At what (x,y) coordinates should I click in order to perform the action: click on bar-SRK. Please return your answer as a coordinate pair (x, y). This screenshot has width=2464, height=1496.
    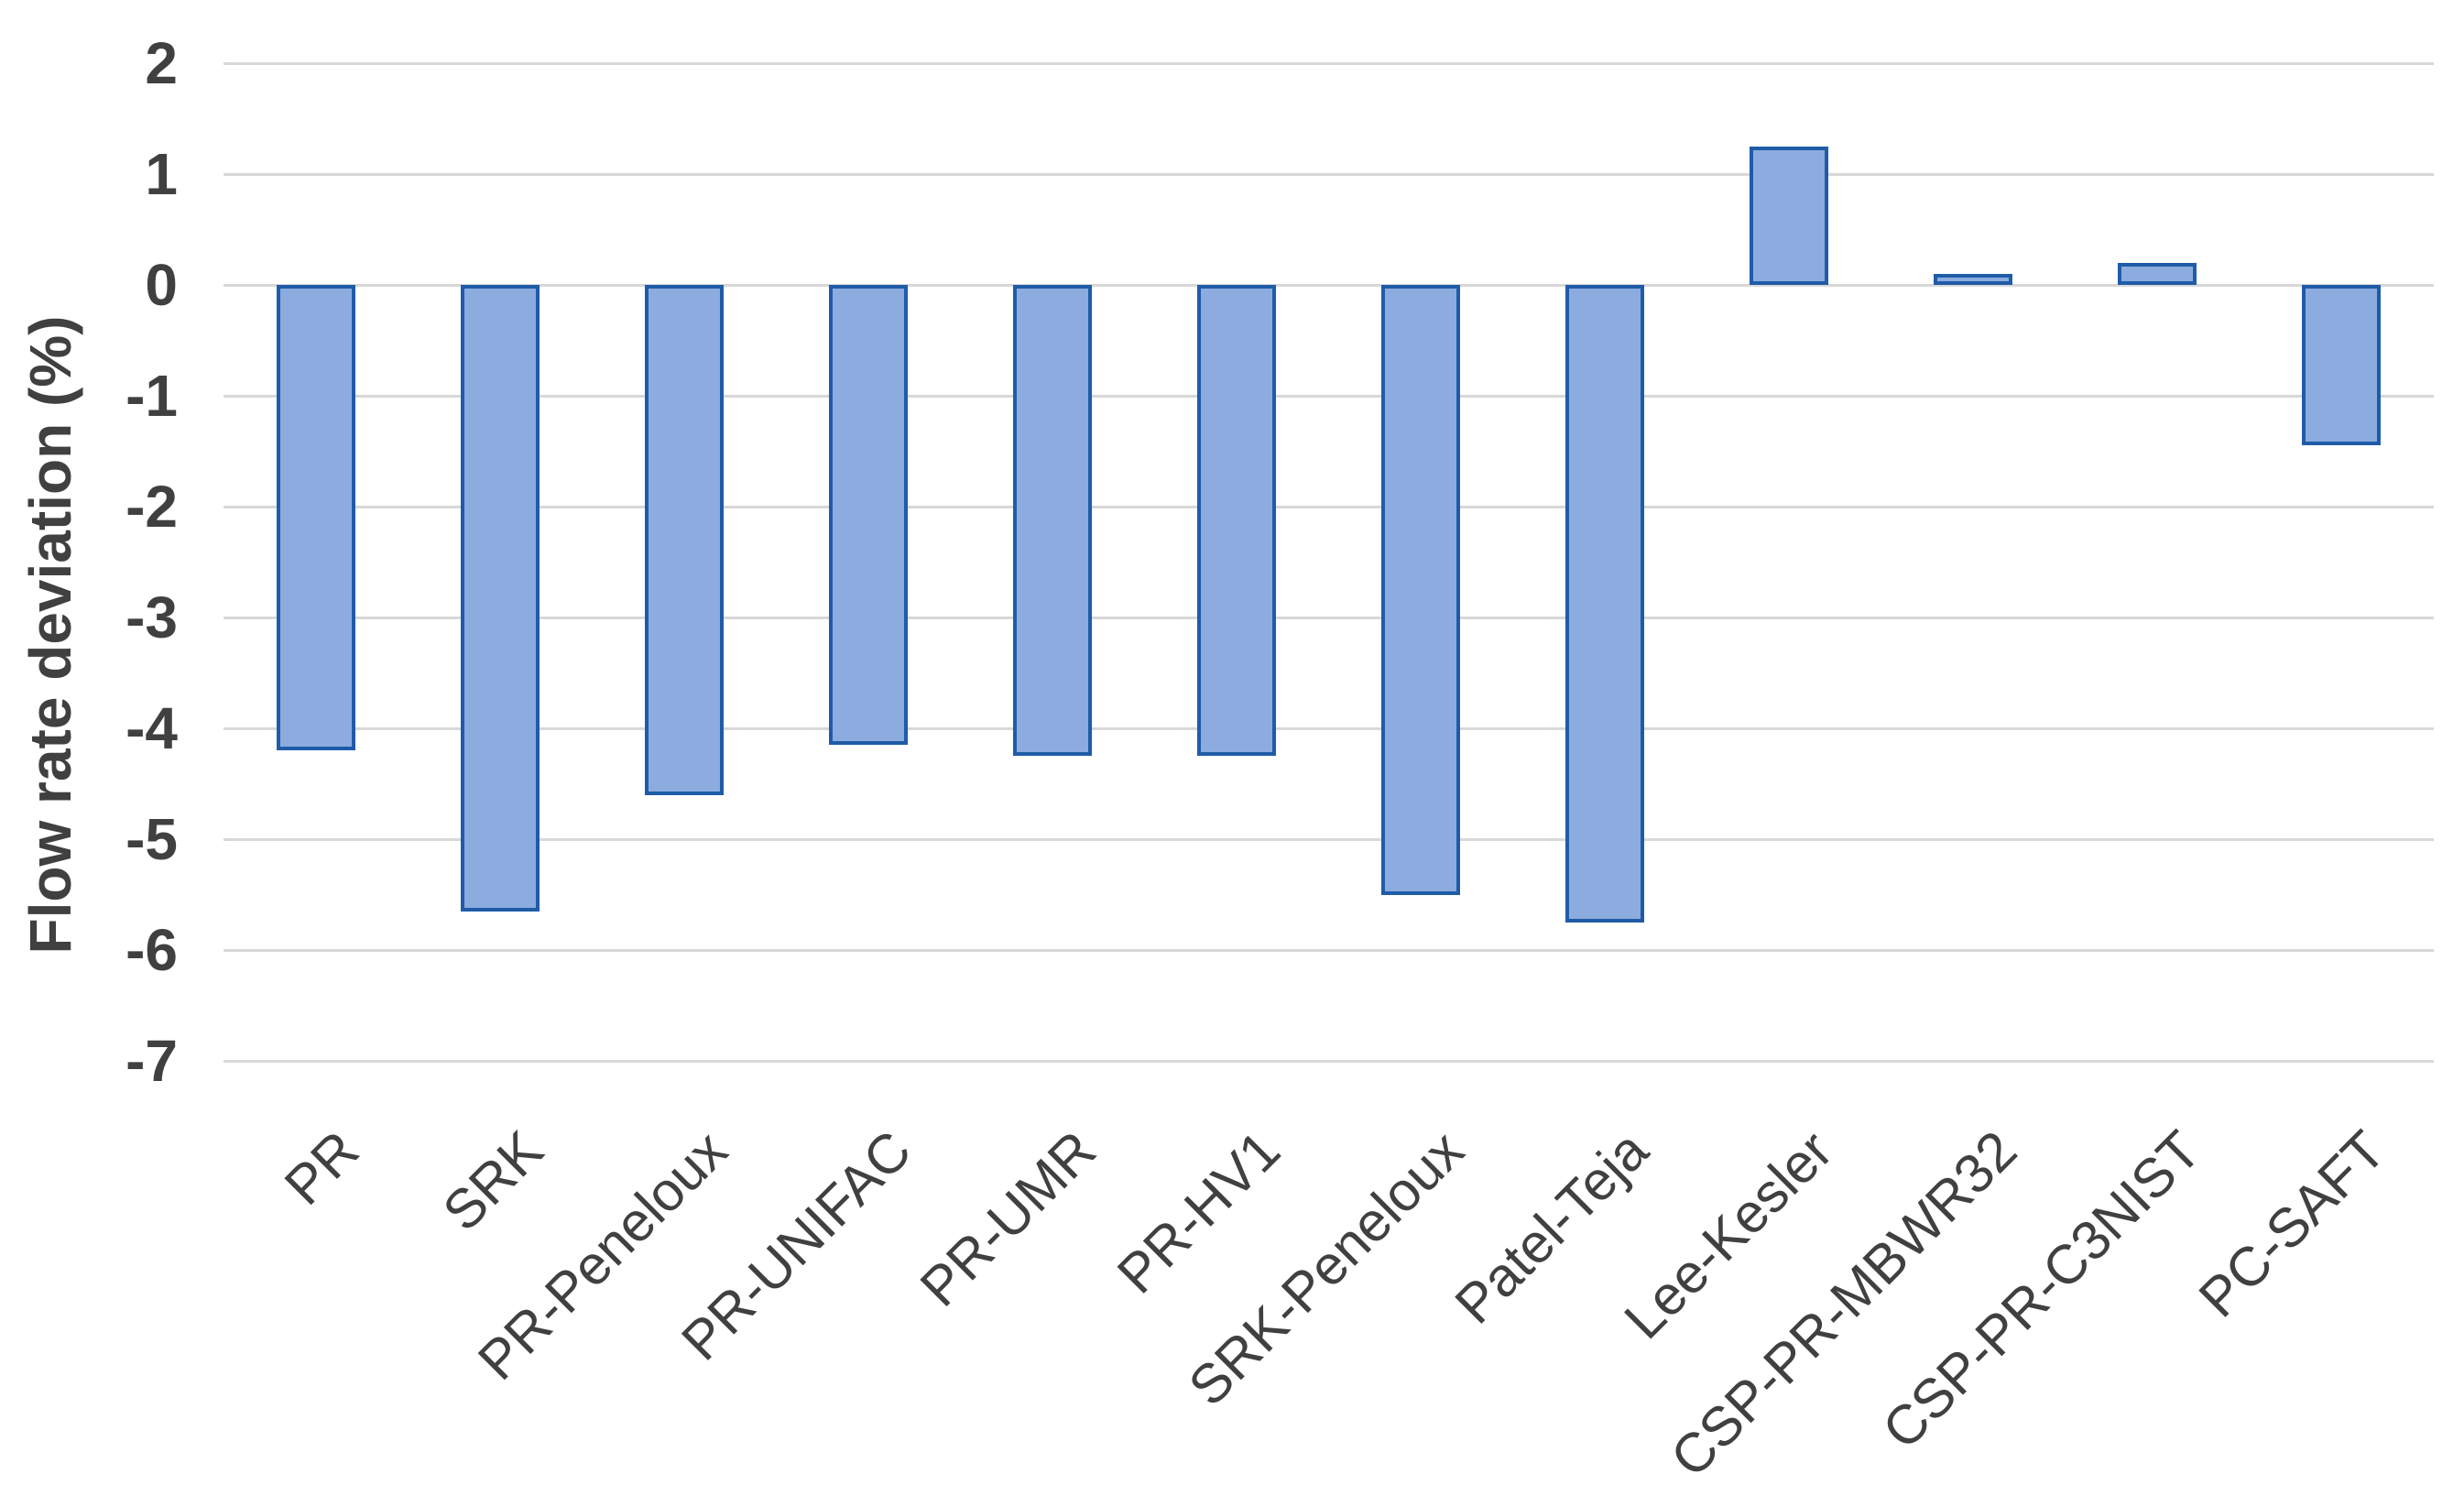
    Looking at the image, I should click on (500, 598).